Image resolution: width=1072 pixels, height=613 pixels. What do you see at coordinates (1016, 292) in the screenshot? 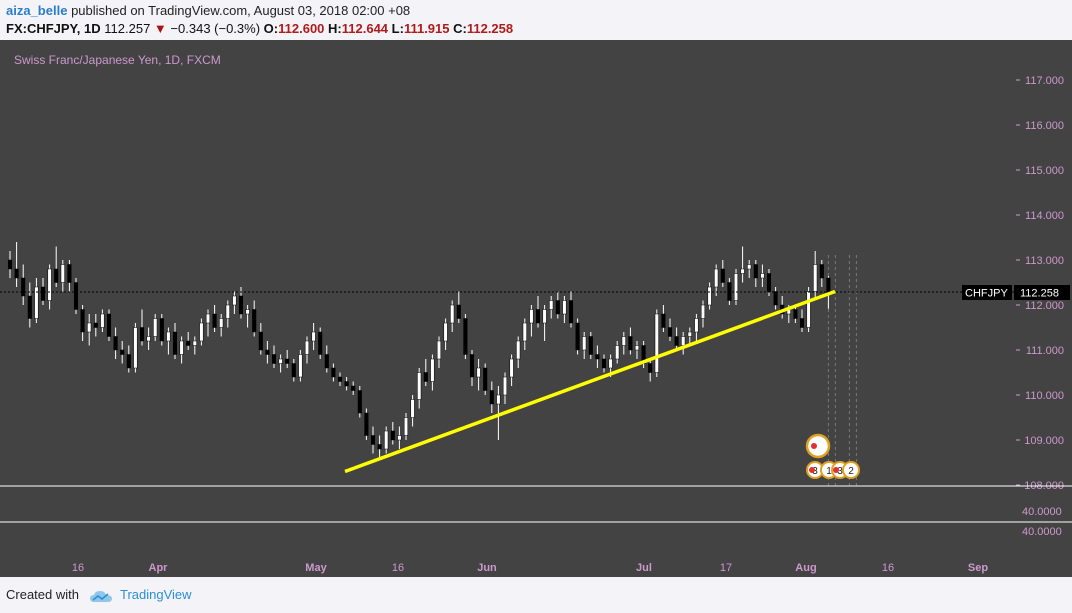
I see `price-badge: CHFJPY 112.258` at bounding box center [1016, 292].